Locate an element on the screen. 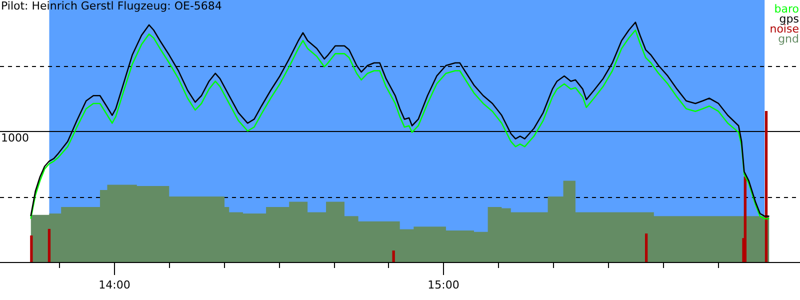 This screenshot has height=300, width=800. y-tick-label: 1000 is located at coordinates (15, 137).